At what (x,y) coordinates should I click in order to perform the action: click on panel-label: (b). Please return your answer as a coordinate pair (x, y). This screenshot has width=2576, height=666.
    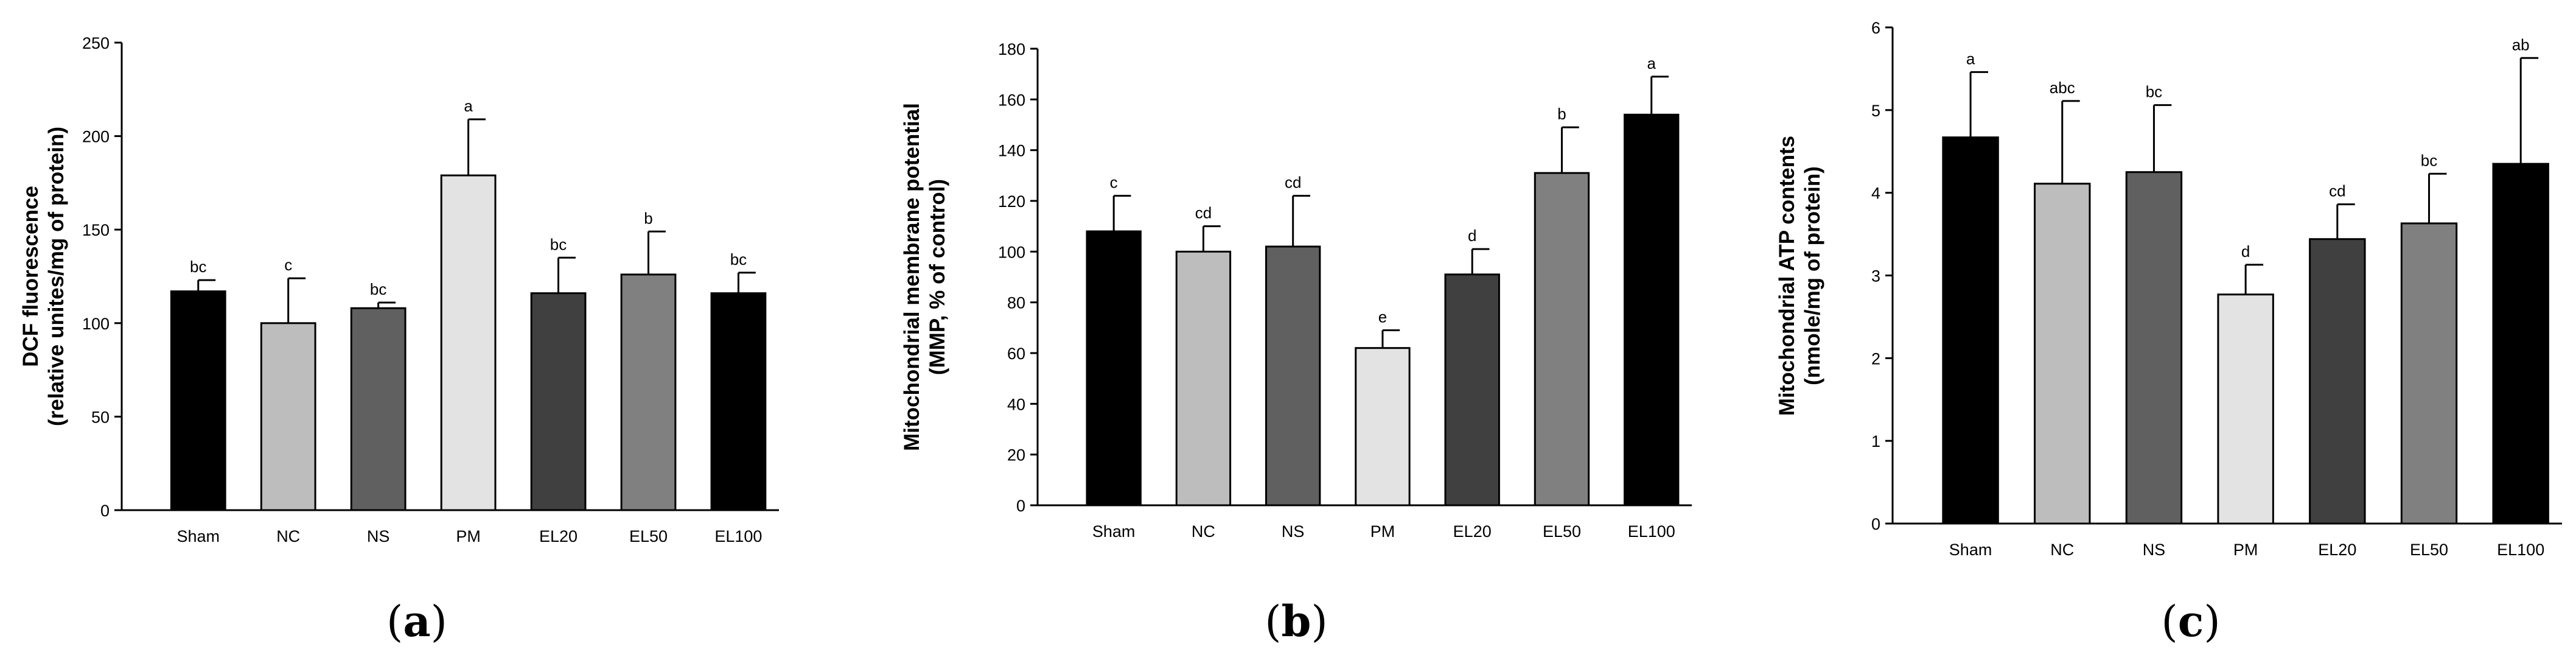
    Looking at the image, I should click on (1296, 621).